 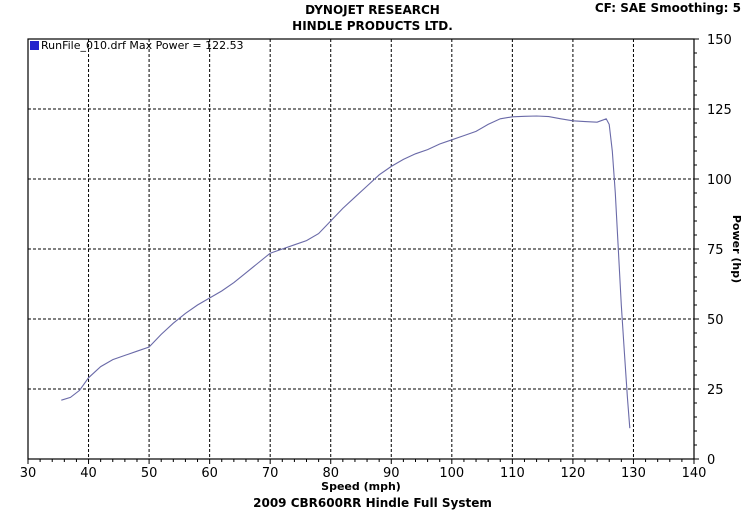 What do you see at coordinates (372, 10) in the screenshot?
I see `header-line-1: DYNOJET RESEARCH` at bounding box center [372, 10].